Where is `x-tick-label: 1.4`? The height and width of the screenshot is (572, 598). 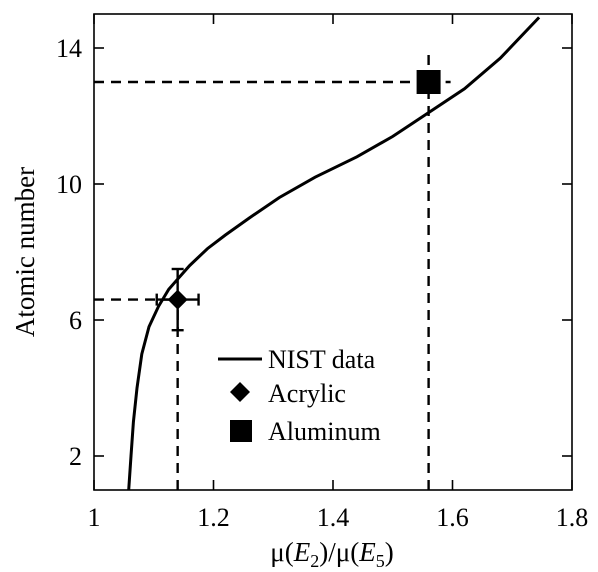
x-tick-label: 1.4 is located at coordinates (333, 517).